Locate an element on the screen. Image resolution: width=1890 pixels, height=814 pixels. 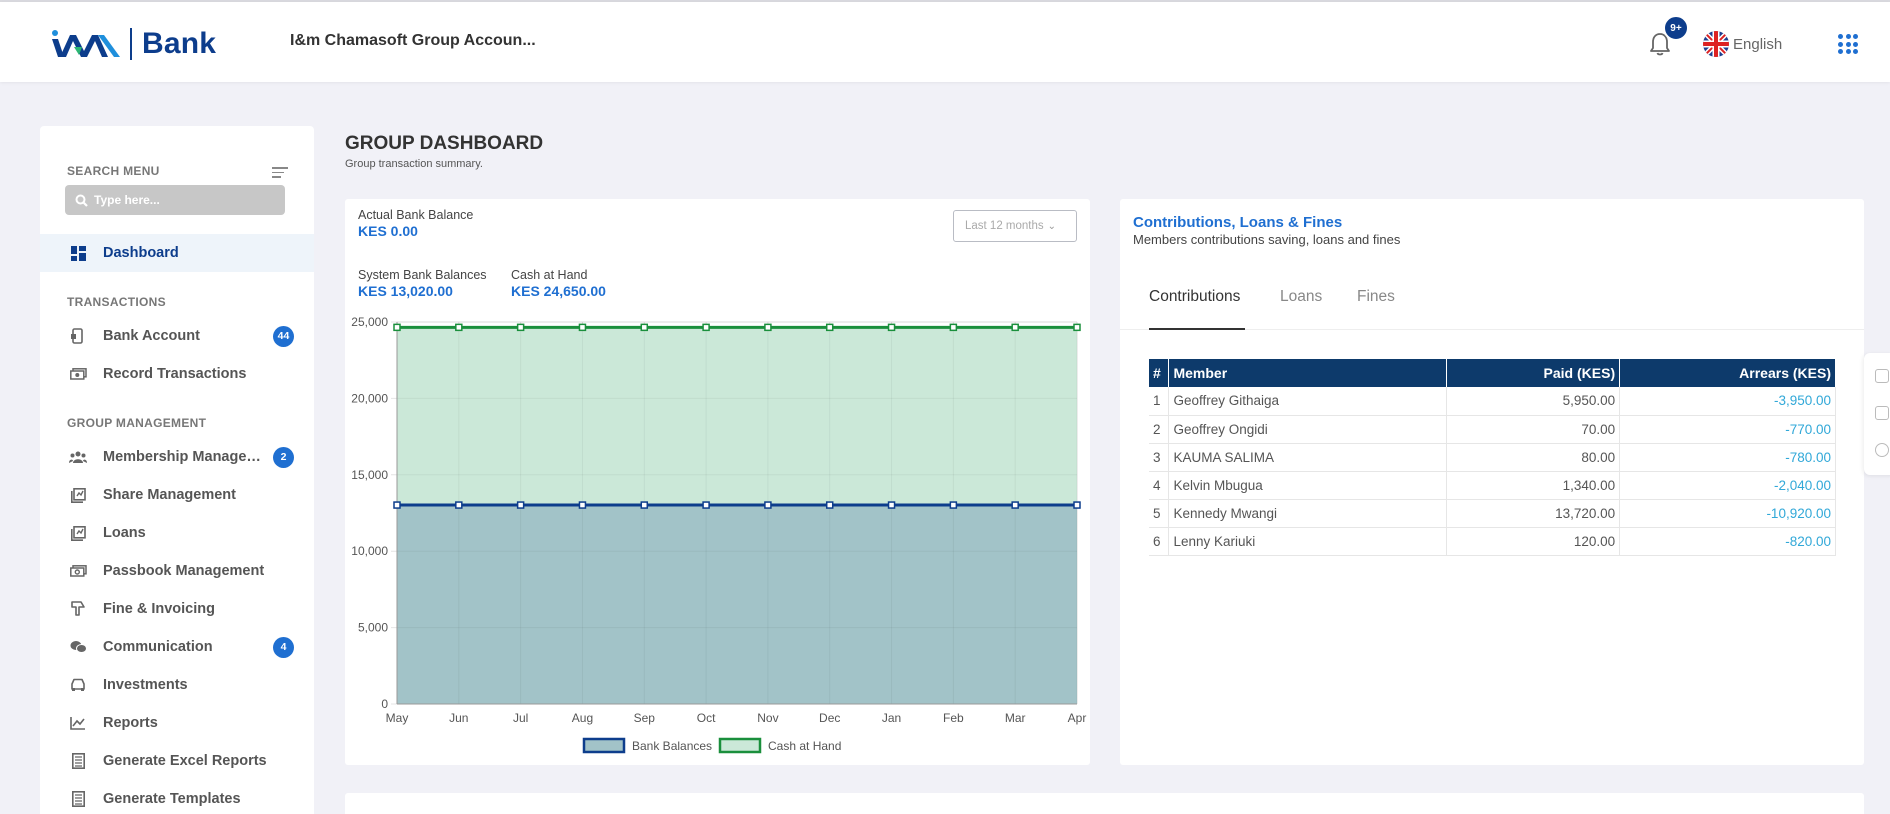
section-transactions: TRANSACTIONS is located at coordinates (116, 302).